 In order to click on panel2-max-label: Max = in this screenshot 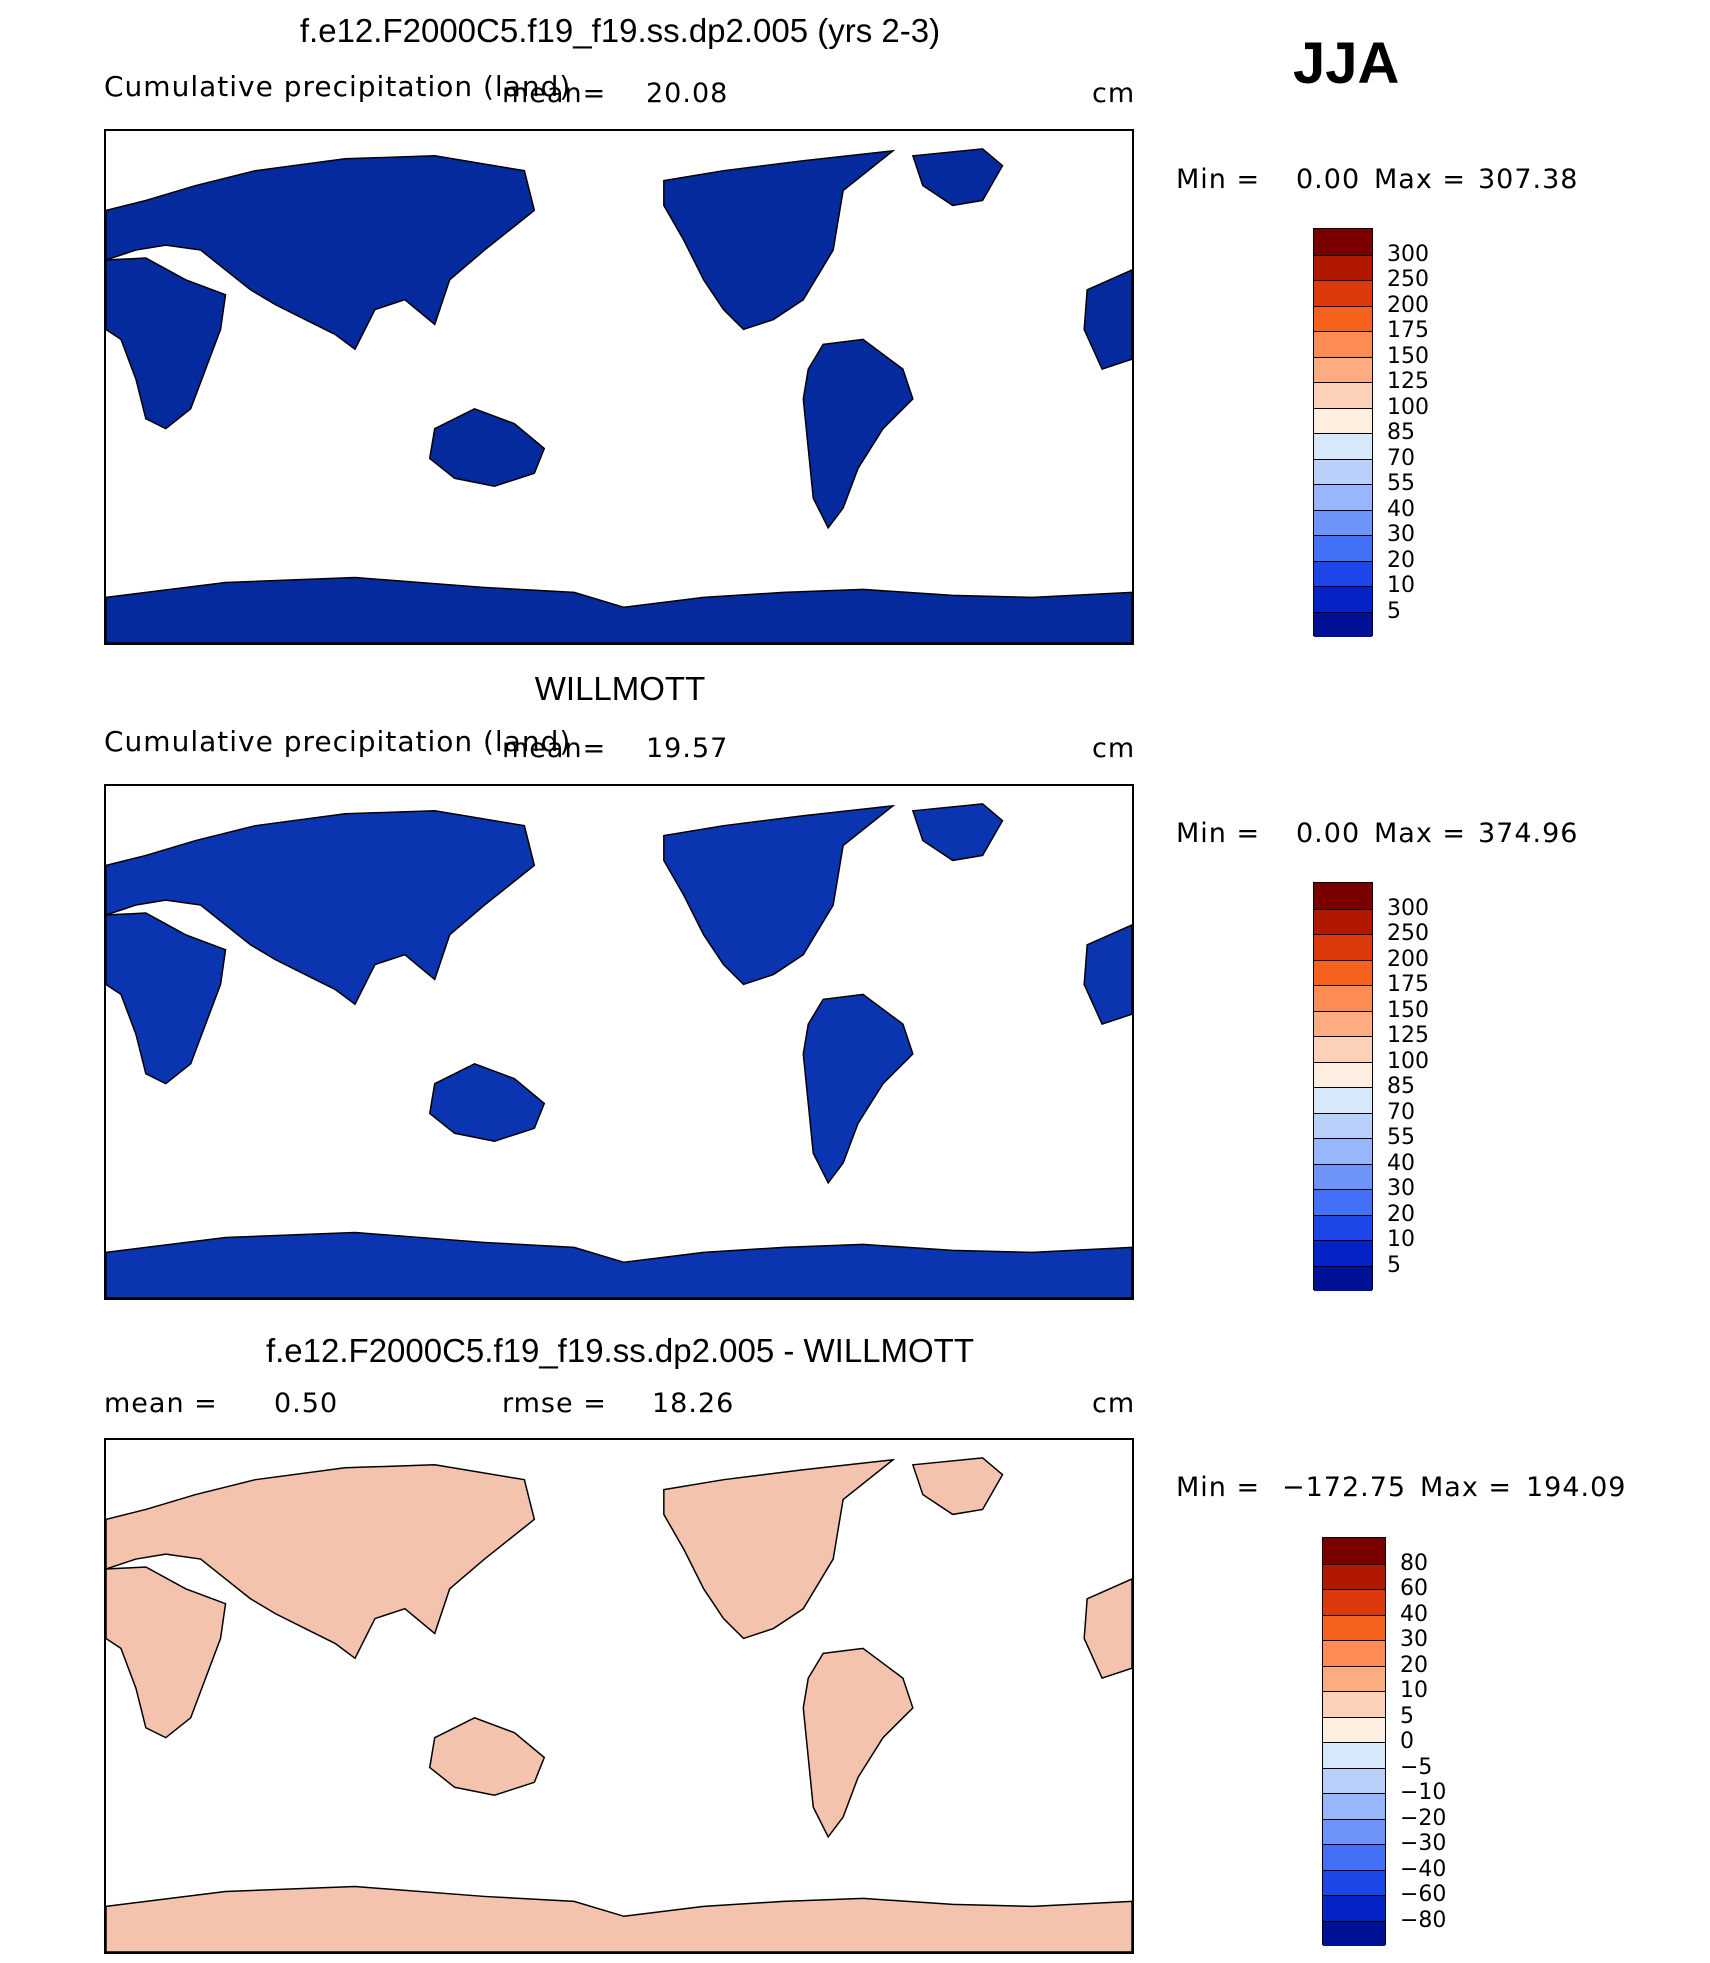, I will do `click(1420, 833)`.